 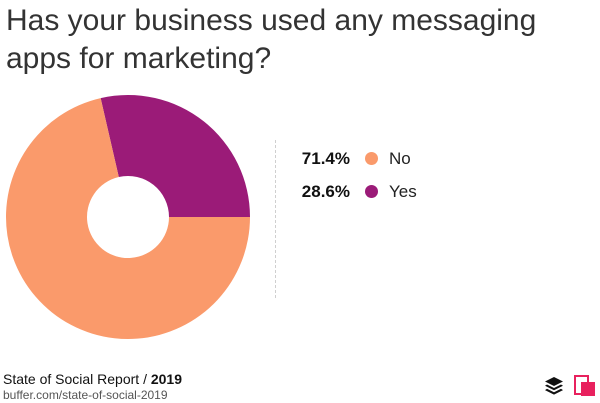 I want to click on chart-legend: 71.4% No 28.6% Yes, so click(x=356, y=175).